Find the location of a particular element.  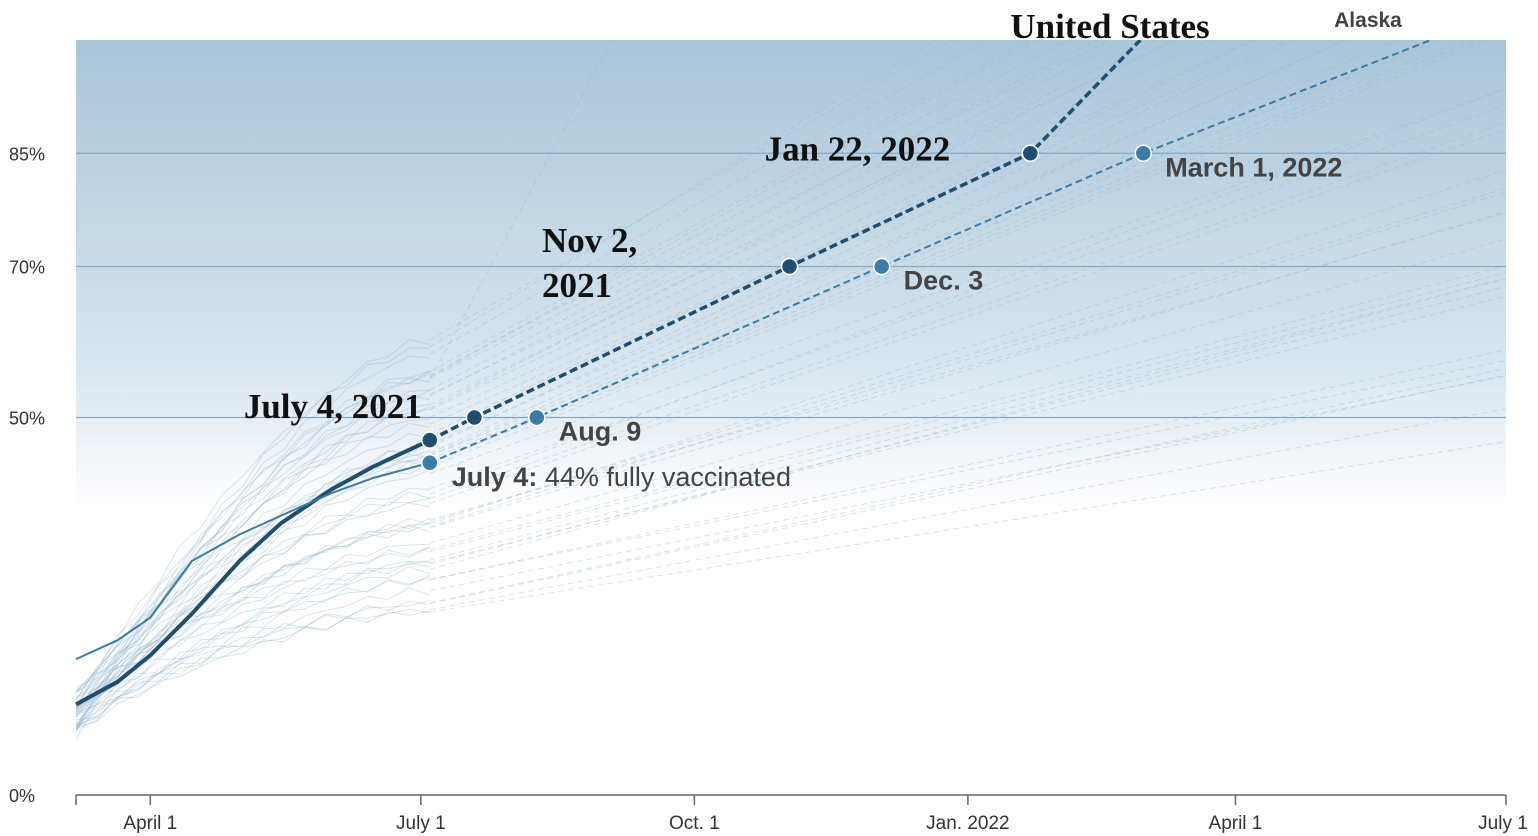

y-tick-label: 70% is located at coordinates (27, 268).